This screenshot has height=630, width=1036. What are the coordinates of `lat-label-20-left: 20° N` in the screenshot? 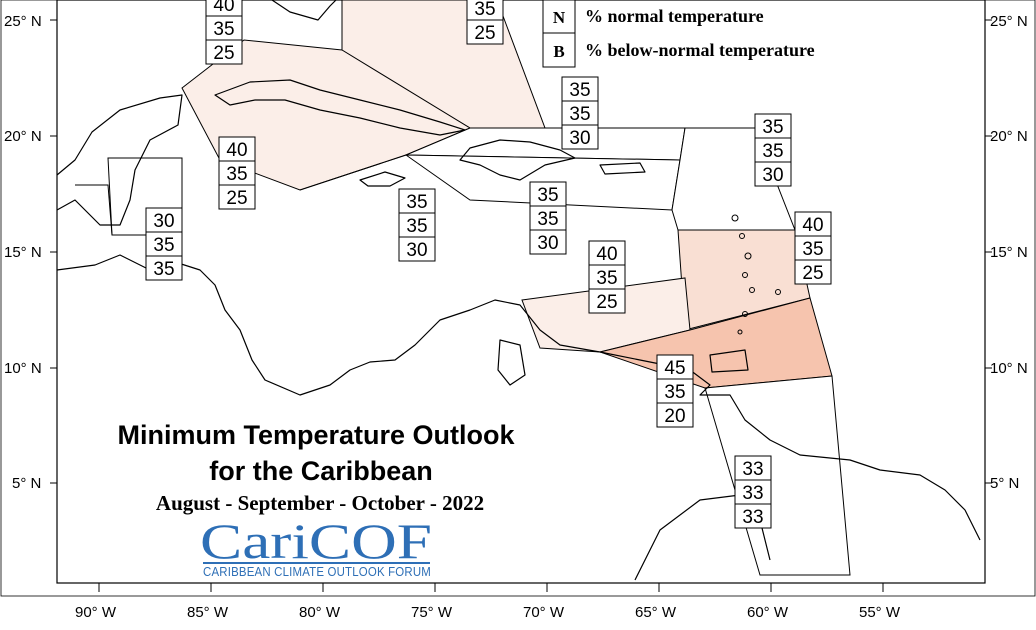 It's located at (23, 136).